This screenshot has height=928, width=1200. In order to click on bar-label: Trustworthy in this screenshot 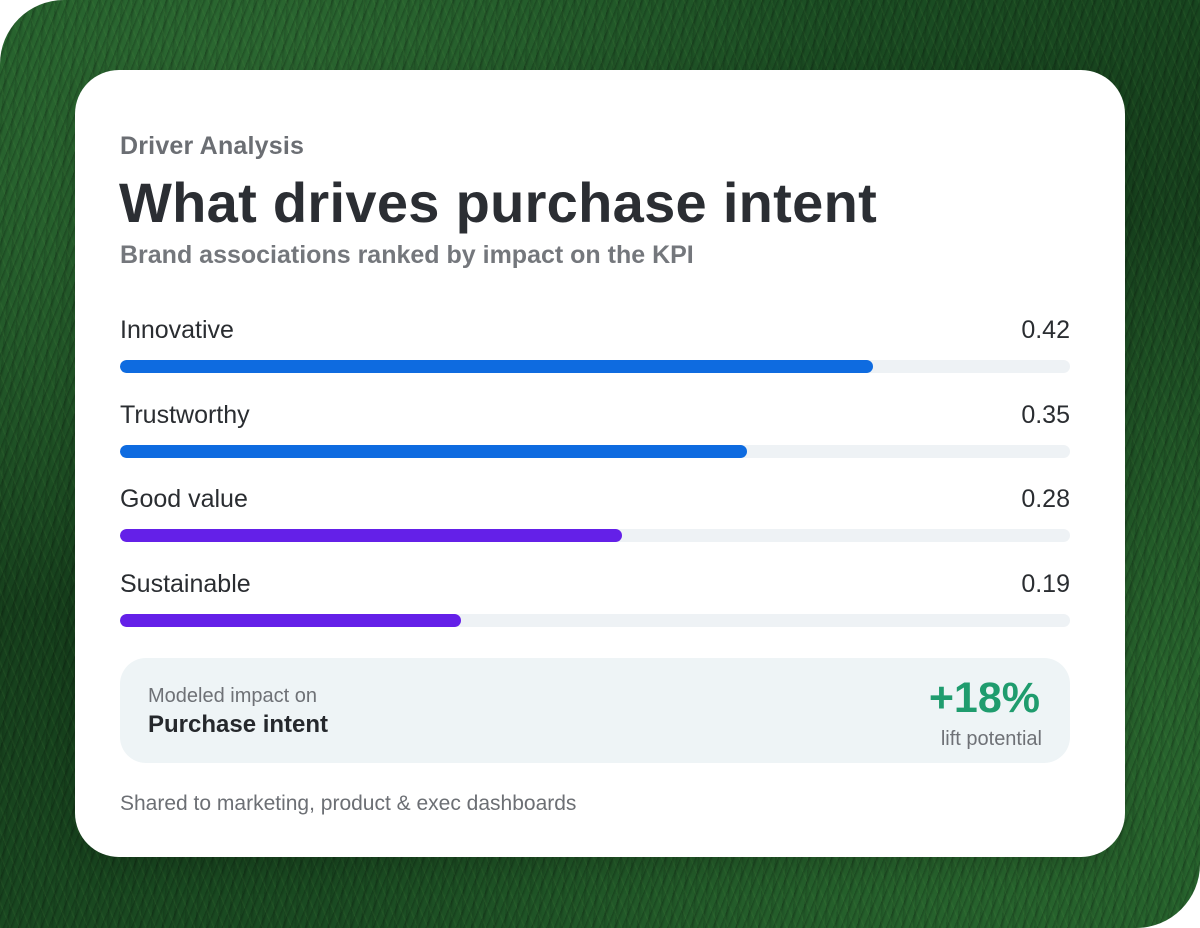, I will do `click(185, 414)`.